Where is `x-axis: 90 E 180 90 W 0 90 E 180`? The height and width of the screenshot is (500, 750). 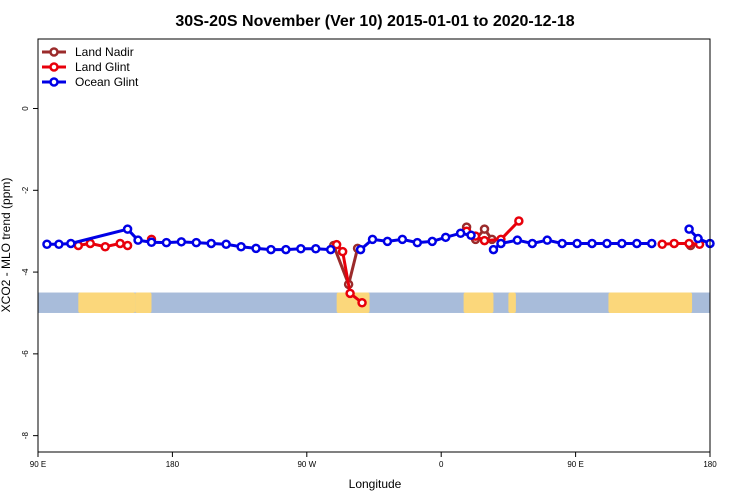 x-axis: 90 E 180 90 W 0 90 E 180 is located at coordinates (373, 460).